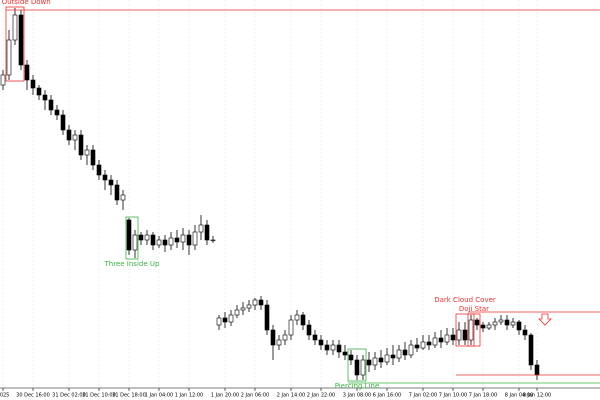 Image resolution: width=600 pixels, height=400 pixels. I want to click on sell-arrow, so click(545, 319).